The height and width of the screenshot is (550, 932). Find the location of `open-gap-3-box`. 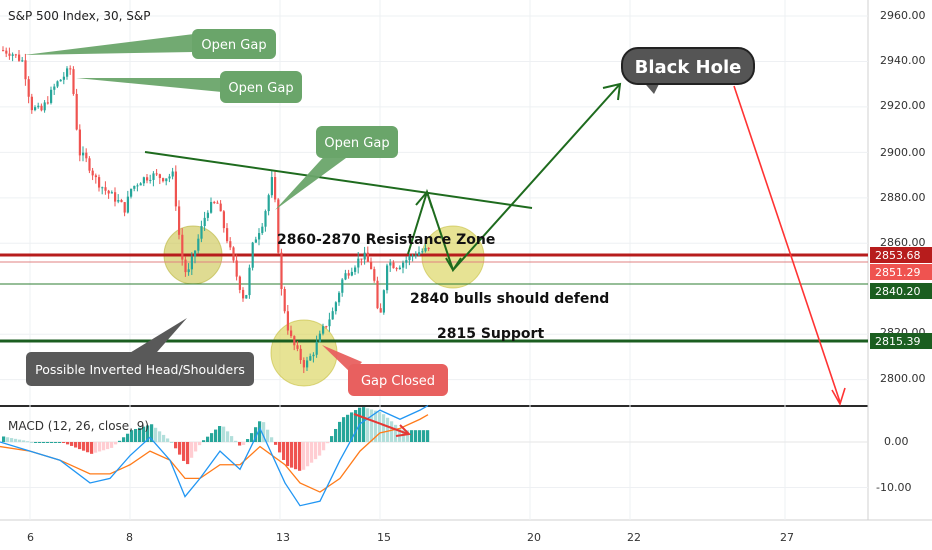

open-gap-3-box is located at coordinates (357, 142).